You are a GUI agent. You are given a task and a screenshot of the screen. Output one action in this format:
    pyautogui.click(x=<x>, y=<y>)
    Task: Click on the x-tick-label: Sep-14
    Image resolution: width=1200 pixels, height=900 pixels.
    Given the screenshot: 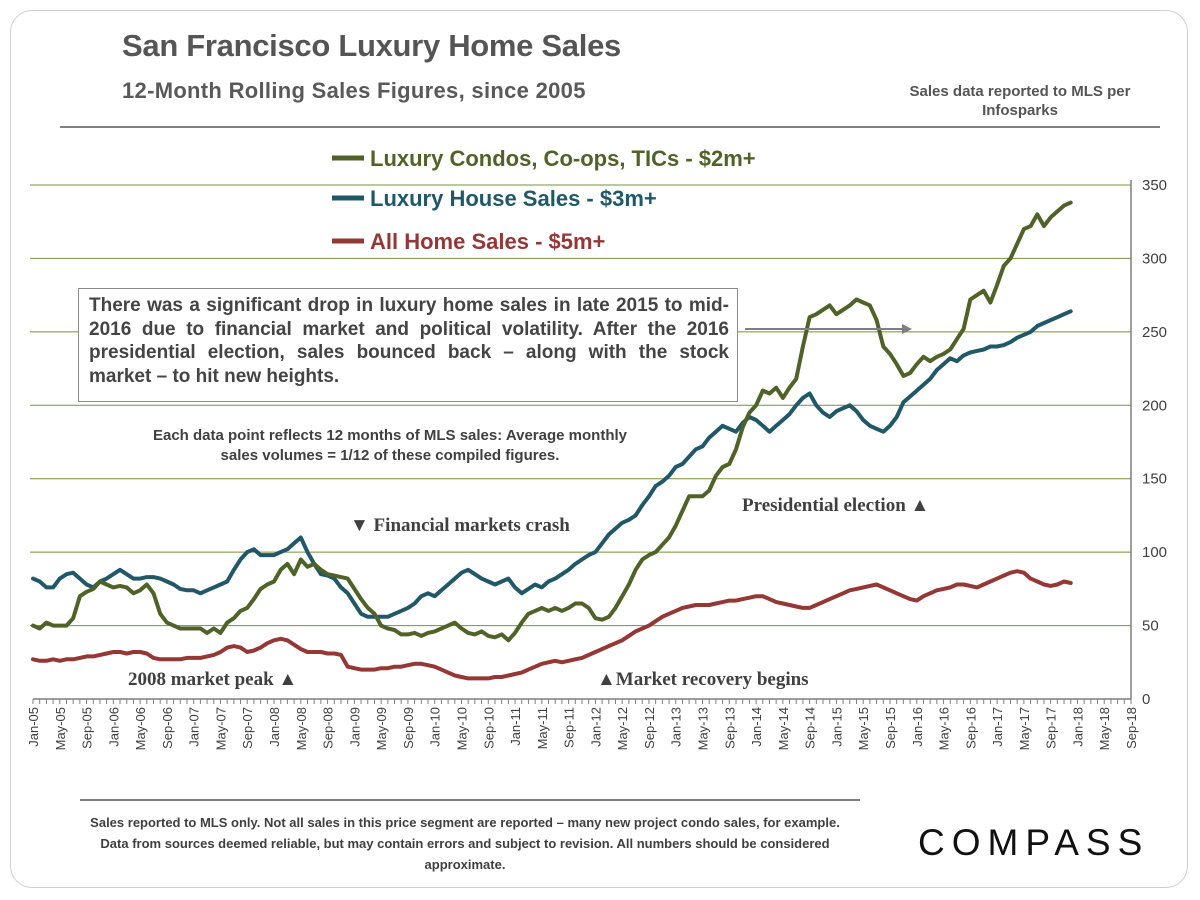 What is the action you would take?
    pyautogui.click(x=810, y=728)
    